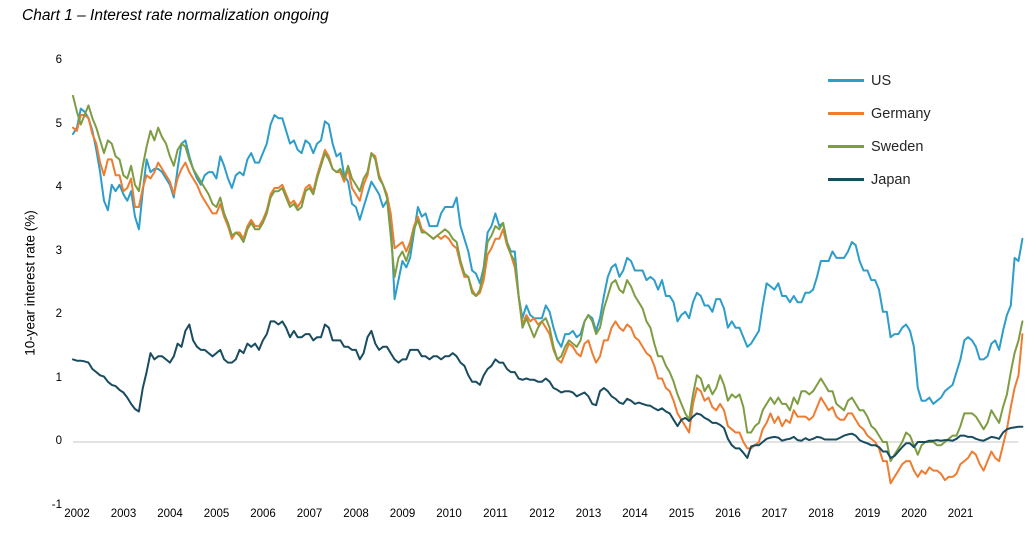 This screenshot has width=1036, height=544. I want to click on legend-label-us: US, so click(881, 80).